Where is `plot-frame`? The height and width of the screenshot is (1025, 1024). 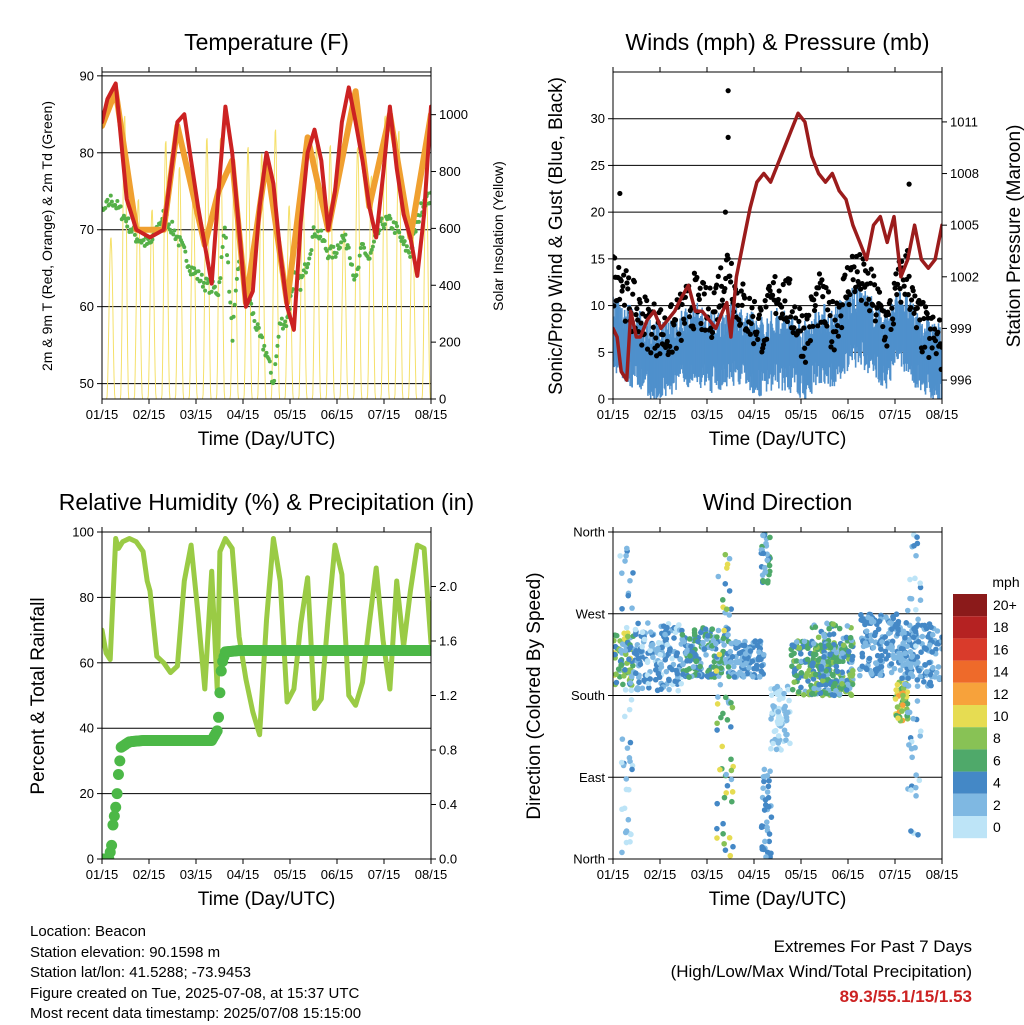 plot-frame is located at coordinates (266, 235).